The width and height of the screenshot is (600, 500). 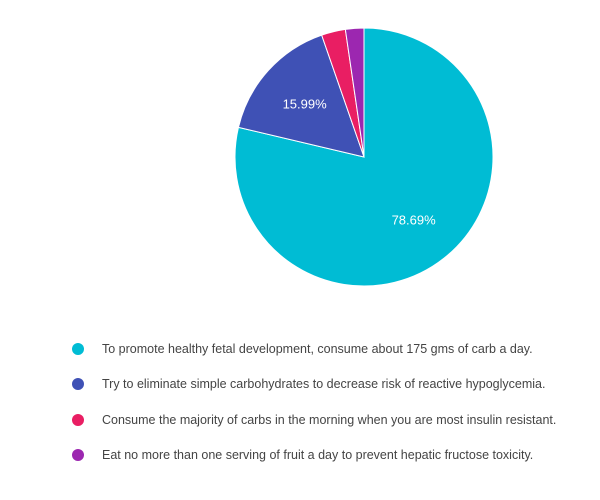 I want to click on slice-data-label: 15.99%, so click(x=305, y=103).